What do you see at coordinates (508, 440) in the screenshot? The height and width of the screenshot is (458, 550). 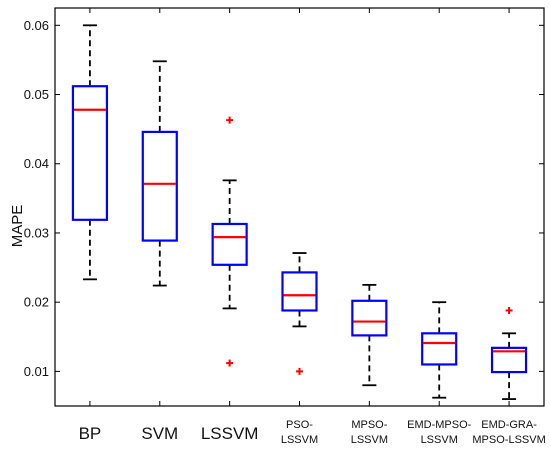 I see `x-tick-label-line: MPSO-LSSVM` at bounding box center [508, 440].